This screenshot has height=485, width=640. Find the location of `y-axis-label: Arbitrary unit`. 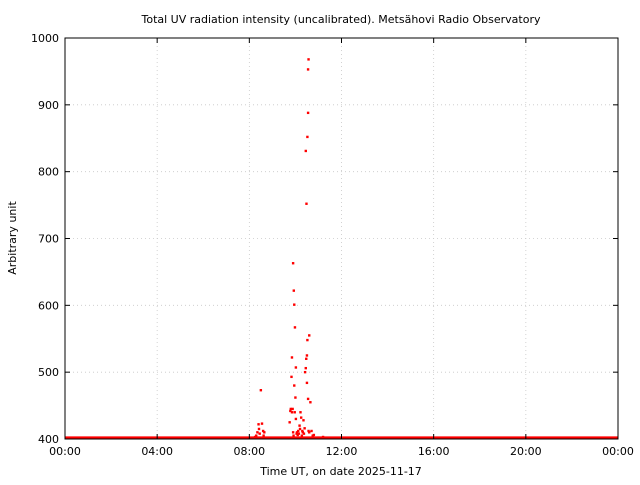

y-axis-label: Arbitrary unit is located at coordinates (12, 238).